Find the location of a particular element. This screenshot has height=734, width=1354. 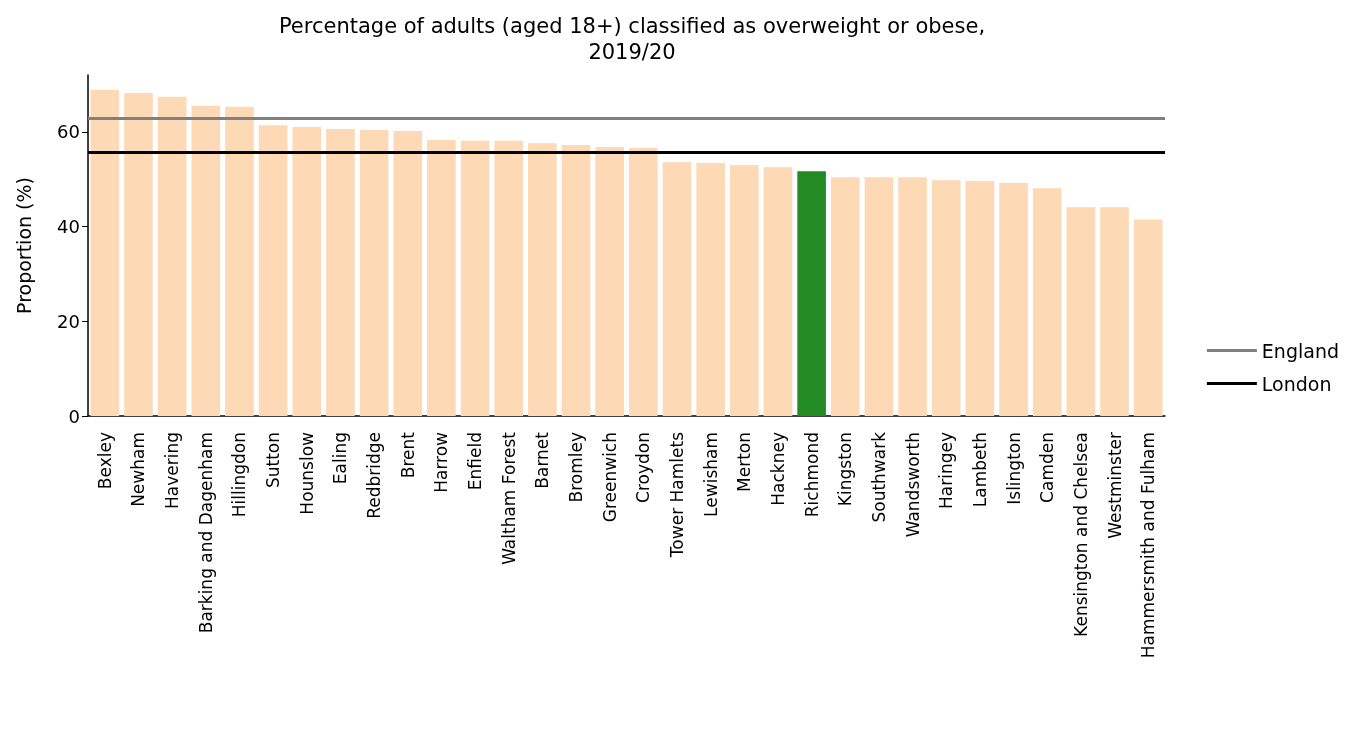

x-tick-label: Newham is located at coordinates (138, 469).